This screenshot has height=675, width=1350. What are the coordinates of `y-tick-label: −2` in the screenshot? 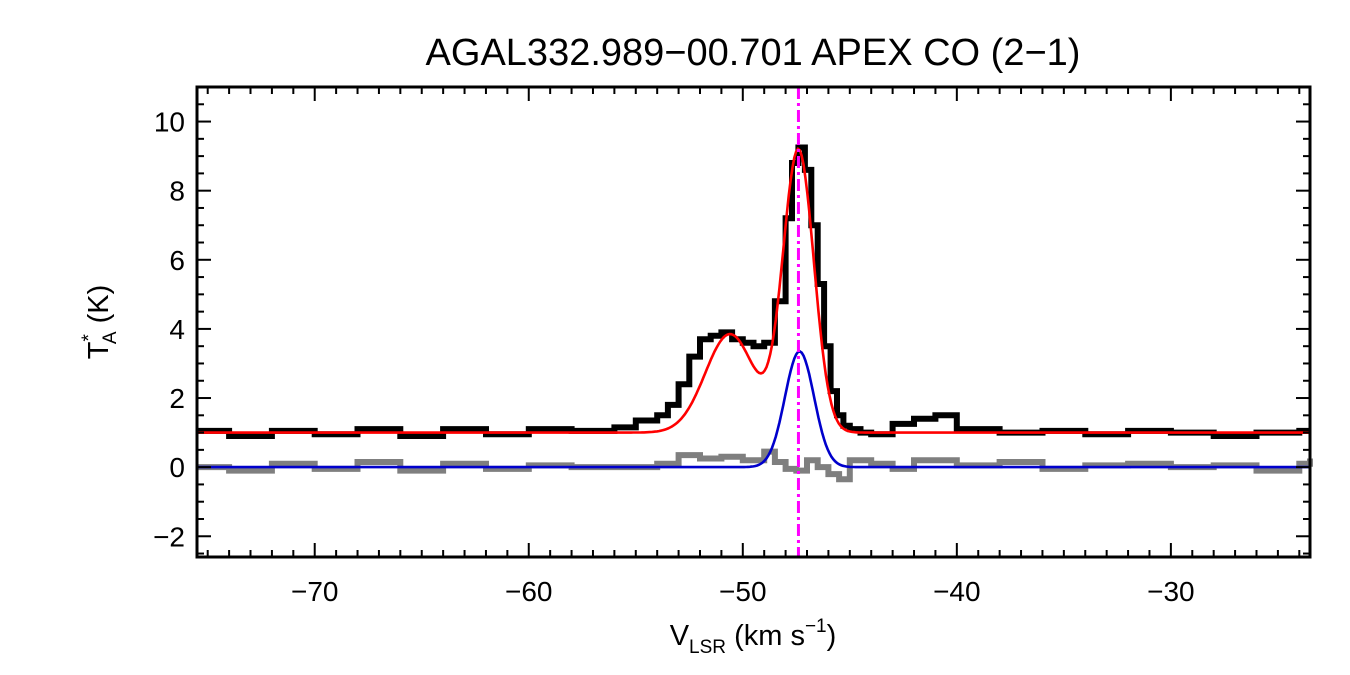 It's located at (169, 536).